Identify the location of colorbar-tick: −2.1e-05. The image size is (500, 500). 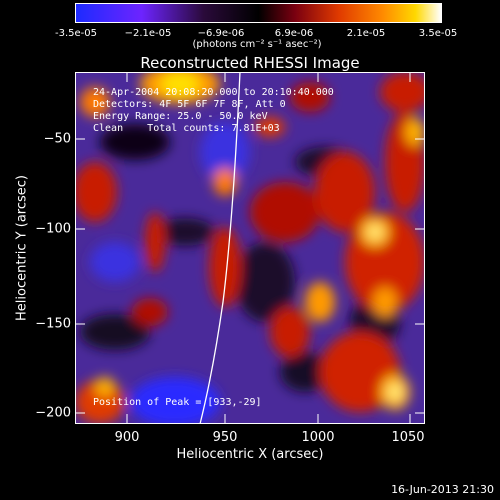
(148, 33).